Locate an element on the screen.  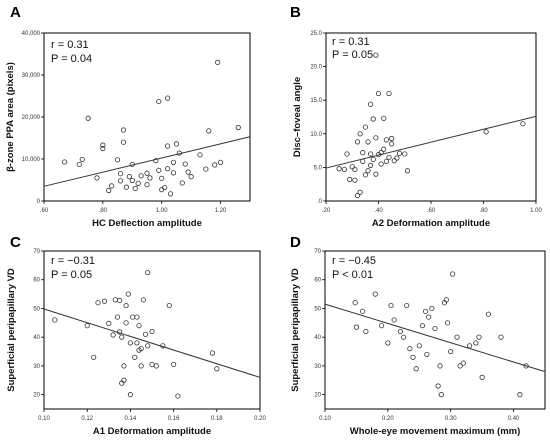
x-tick-label-c-2: 0.14 is located at coordinates (131, 419).